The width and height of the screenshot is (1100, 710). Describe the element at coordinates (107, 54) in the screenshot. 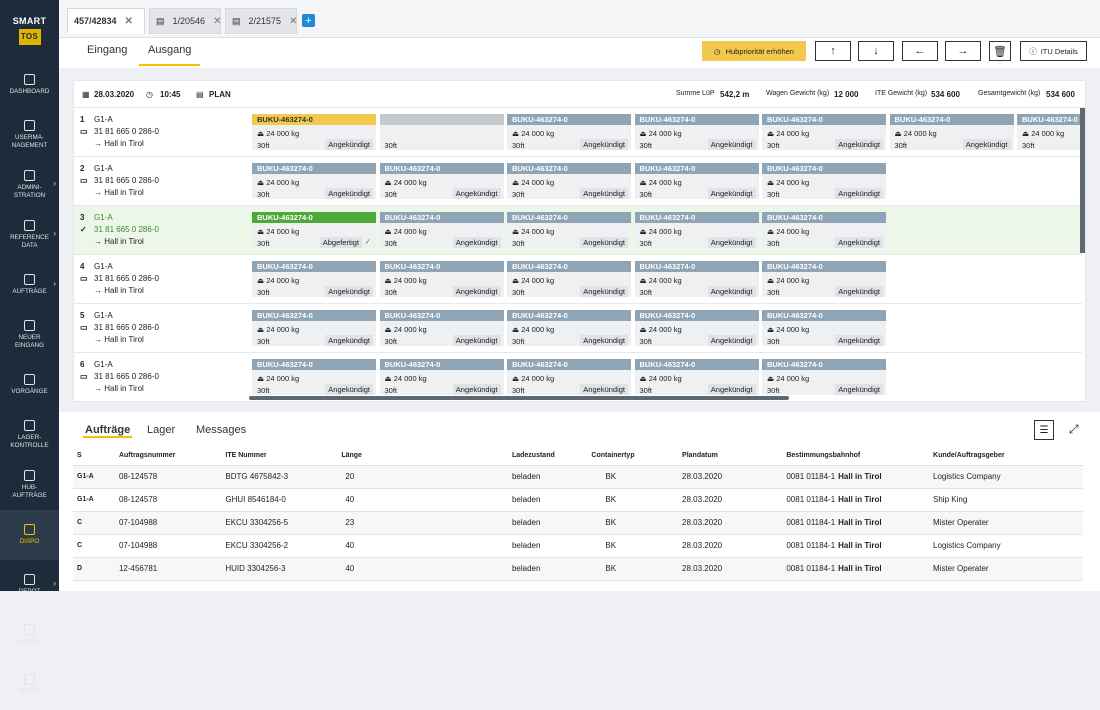

I see `tab-eingang: Eingang` at that location.